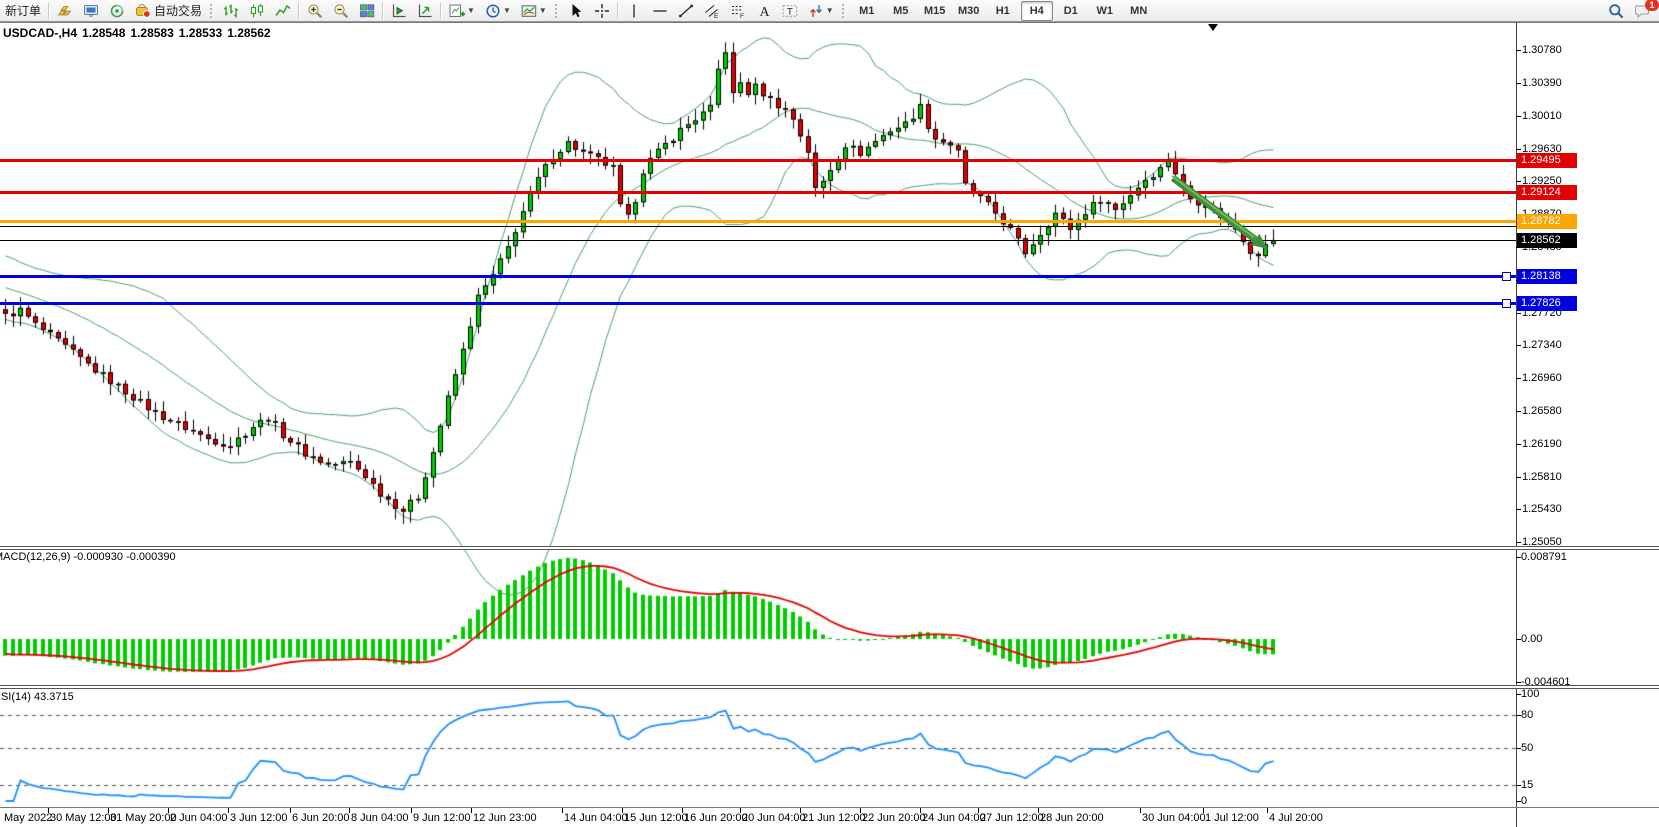 This screenshot has width=1659, height=827. What do you see at coordinates (315, 11) in the screenshot?
I see `zoom-in-icon` at bounding box center [315, 11].